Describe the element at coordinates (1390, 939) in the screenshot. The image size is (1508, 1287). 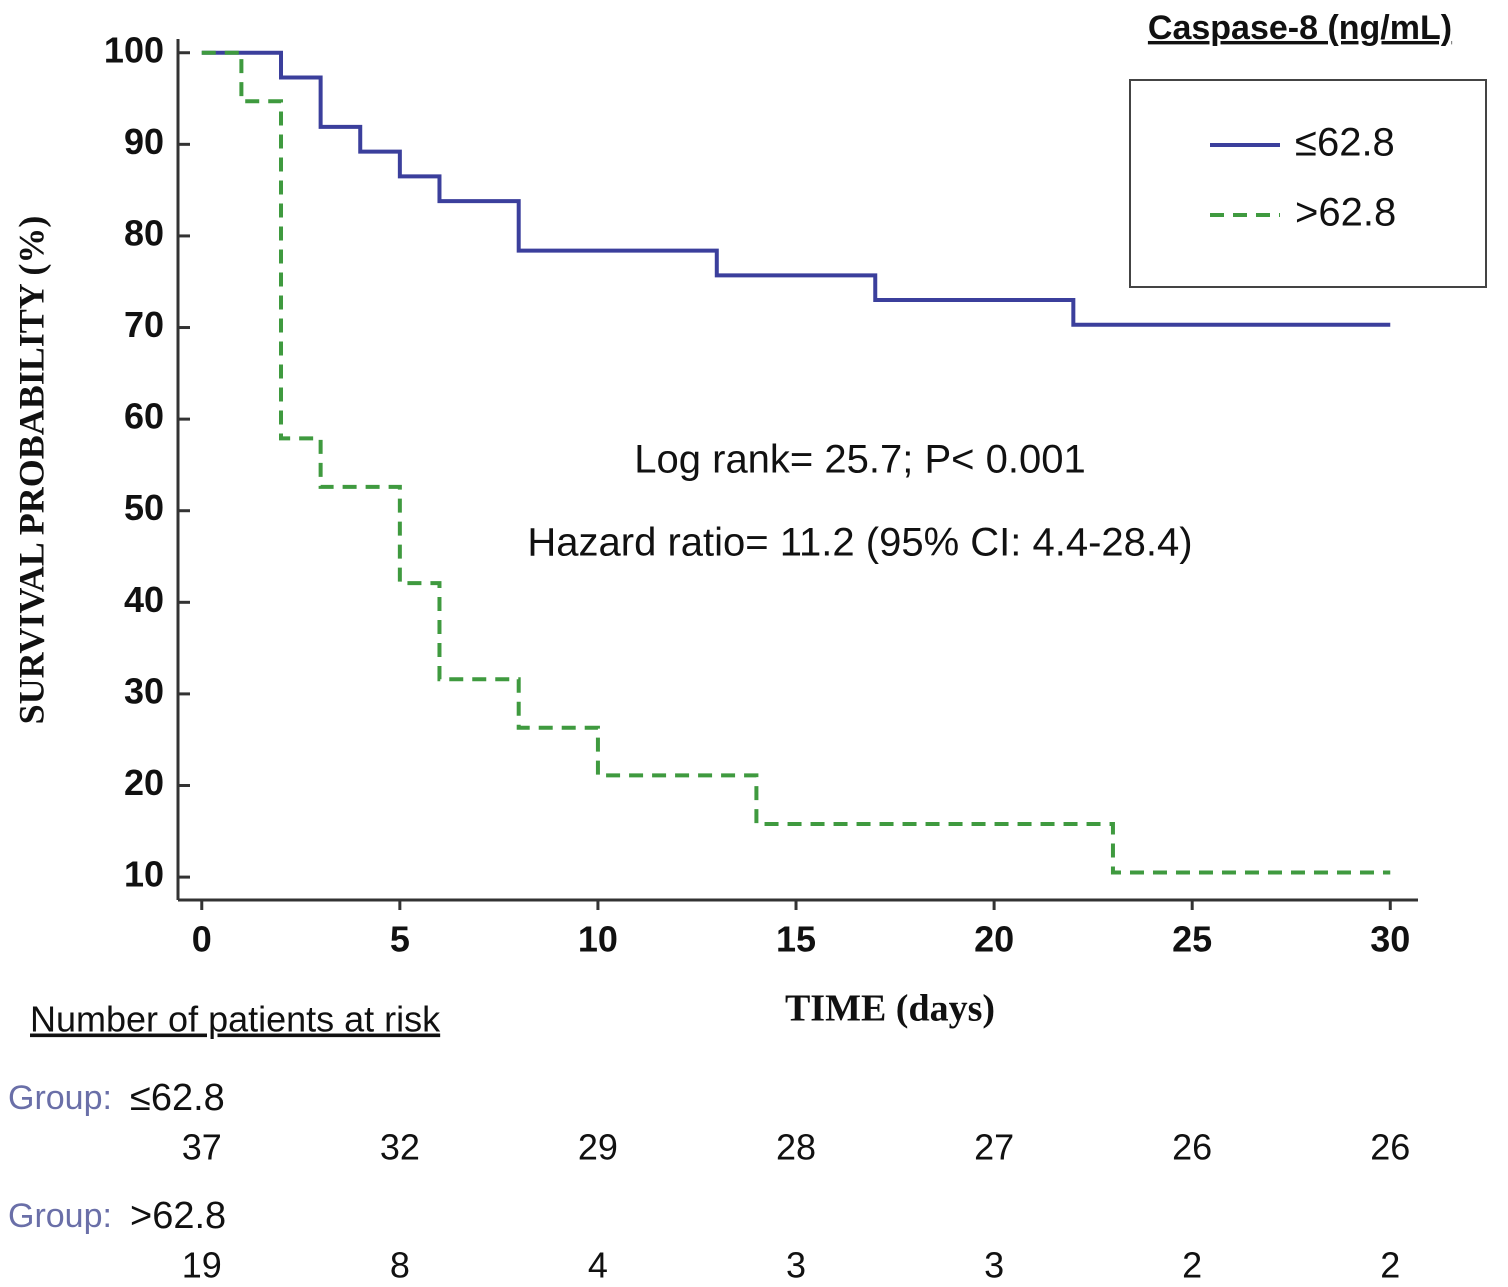
I see `x-tick-label: 30` at that location.